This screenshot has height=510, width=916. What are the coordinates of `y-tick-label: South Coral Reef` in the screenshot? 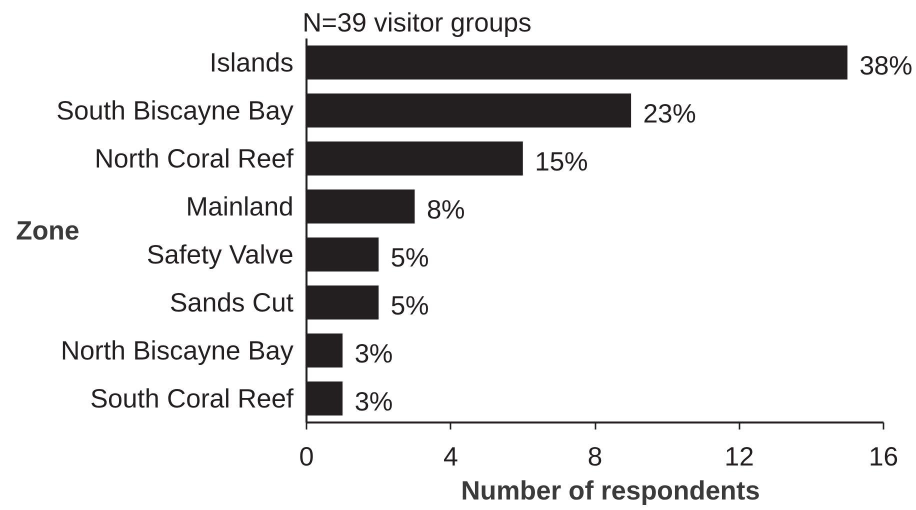 It's located at (192, 399).